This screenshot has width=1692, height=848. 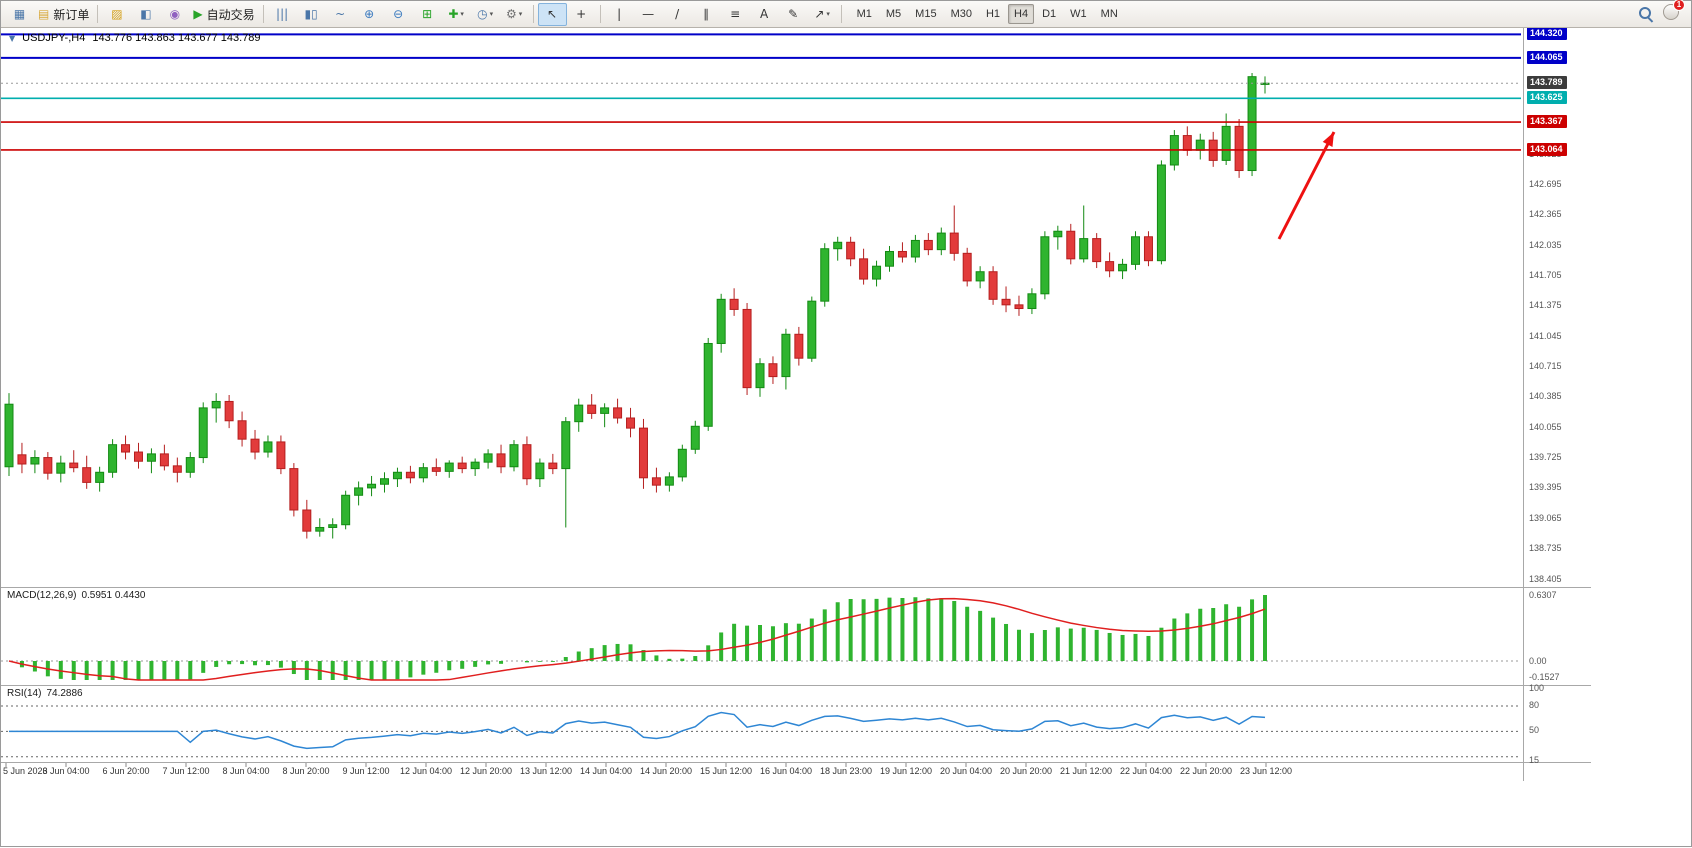 What do you see at coordinates (1545, 517) in the screenshot?
I see `price-tick: 139.065` at bounding box center [1545, 517].